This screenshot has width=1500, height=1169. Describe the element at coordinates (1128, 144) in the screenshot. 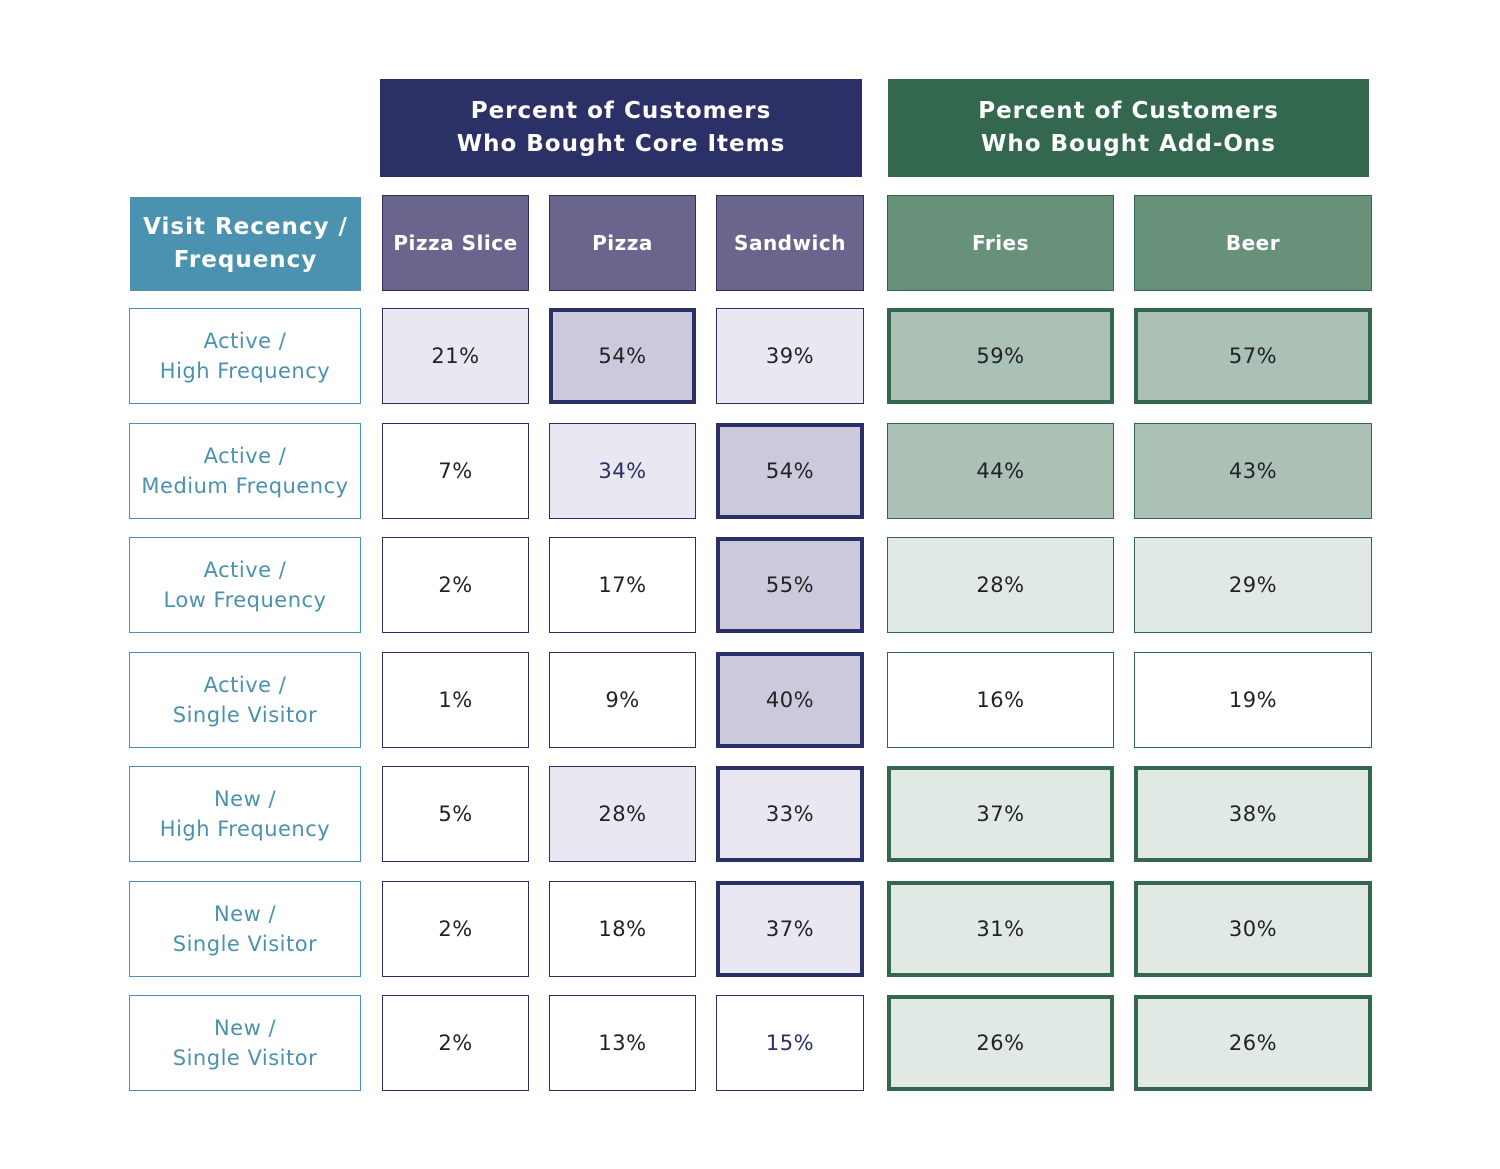

I see `add-ons-header-line2: Who Bought Add-Ons` at that location.